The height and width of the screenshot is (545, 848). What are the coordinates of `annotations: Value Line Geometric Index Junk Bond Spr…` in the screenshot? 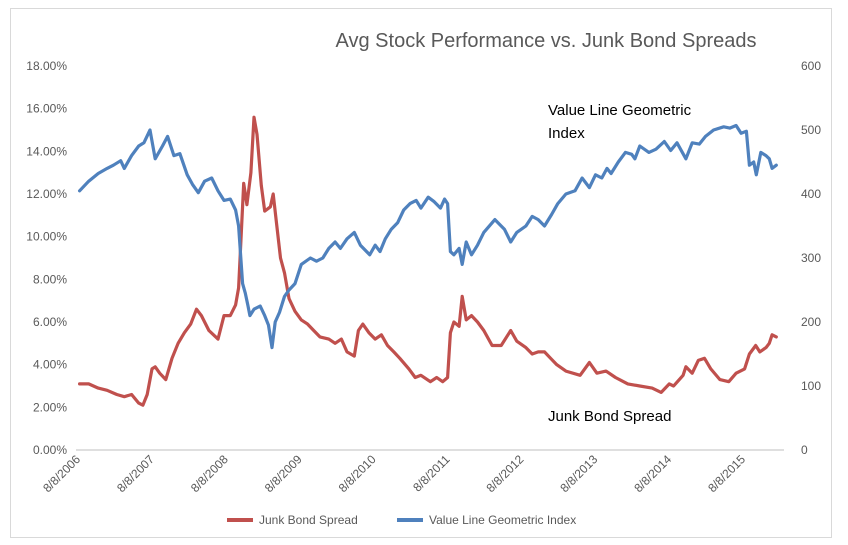 It's located at (620, 263).